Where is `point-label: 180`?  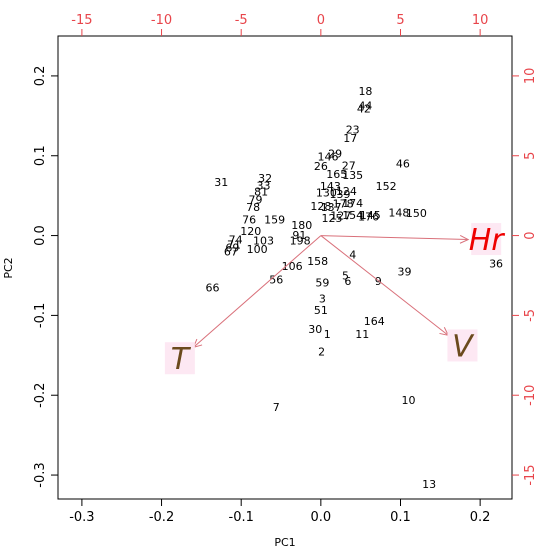
point-label: 180 is located at coordinates (301, 225).